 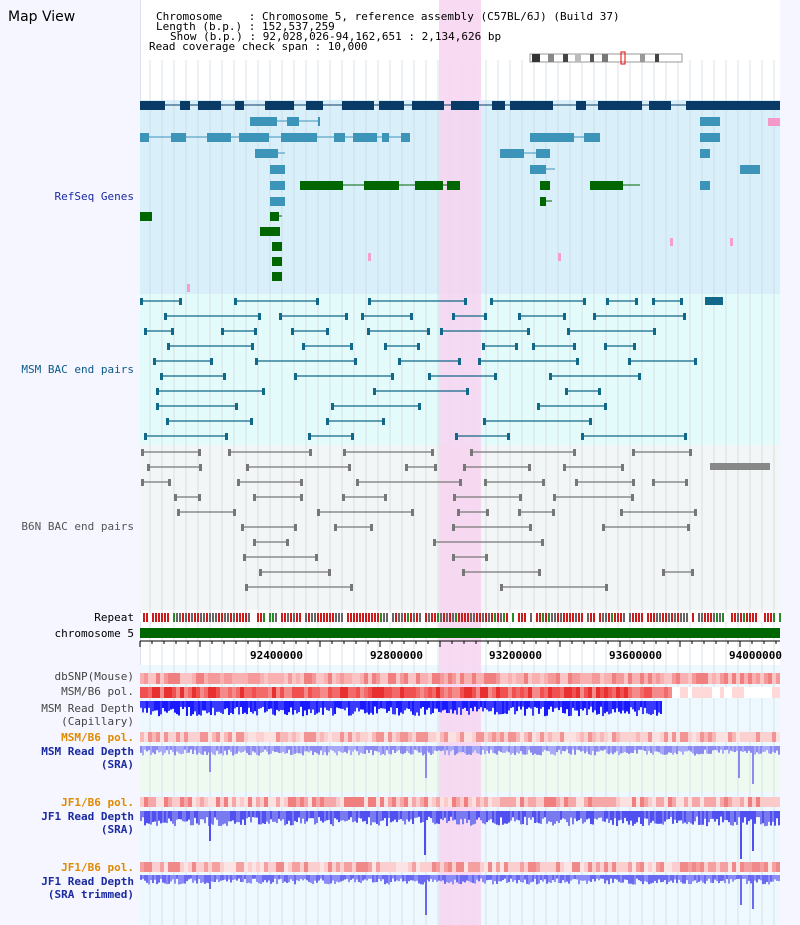 What do you see at coordinates (94, 633) in the screenshot?
I see `track-label-chromosome: chromosome 5` at bounding box center [94, 633].